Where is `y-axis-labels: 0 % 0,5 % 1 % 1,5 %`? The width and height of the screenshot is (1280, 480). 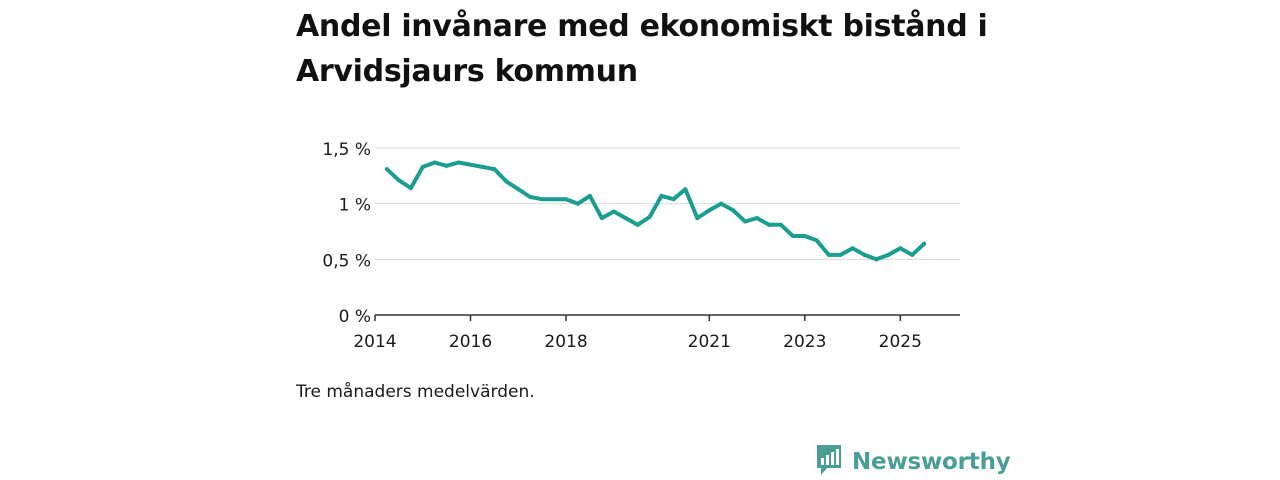 y-axis-labels: 0 % 0,5 % 1 % 1,5 % is located at coordinates (346, 233).